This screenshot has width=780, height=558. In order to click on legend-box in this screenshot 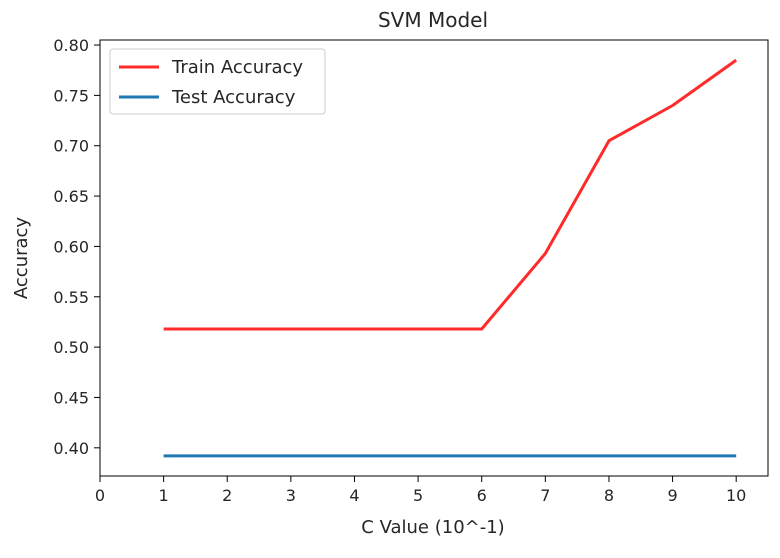, I will do `click(217, 81)`.